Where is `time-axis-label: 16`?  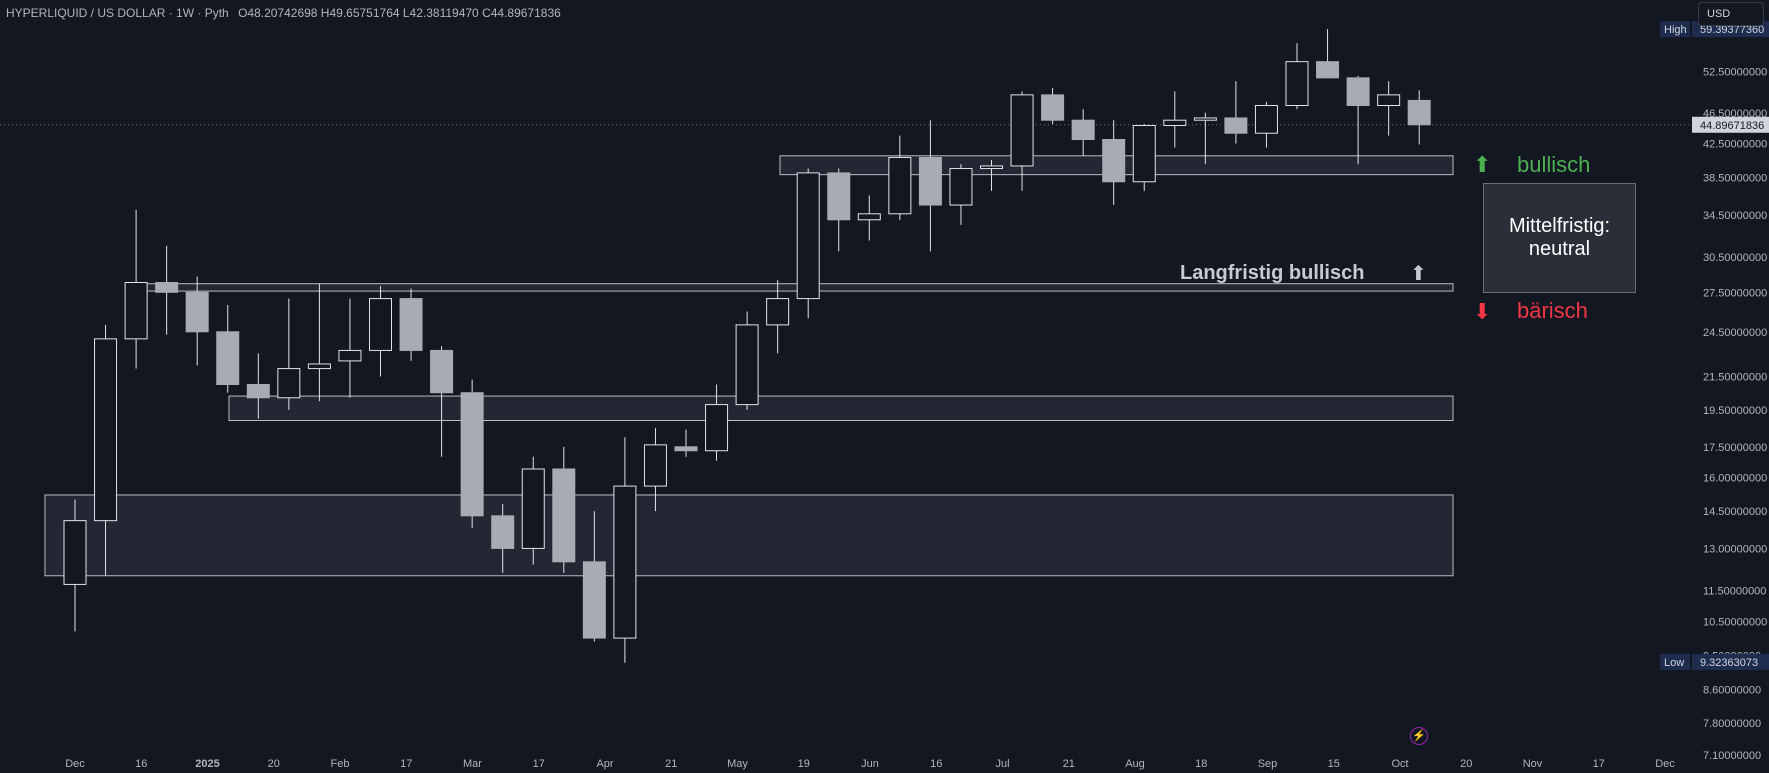
time-axis-label: 16 is located at coordinates (936, 764).